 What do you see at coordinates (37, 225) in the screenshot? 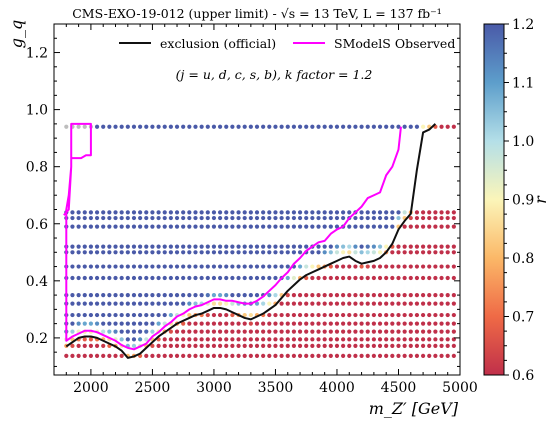
I see `y-tick-label: 0.6` at bounding box center [37, 225].